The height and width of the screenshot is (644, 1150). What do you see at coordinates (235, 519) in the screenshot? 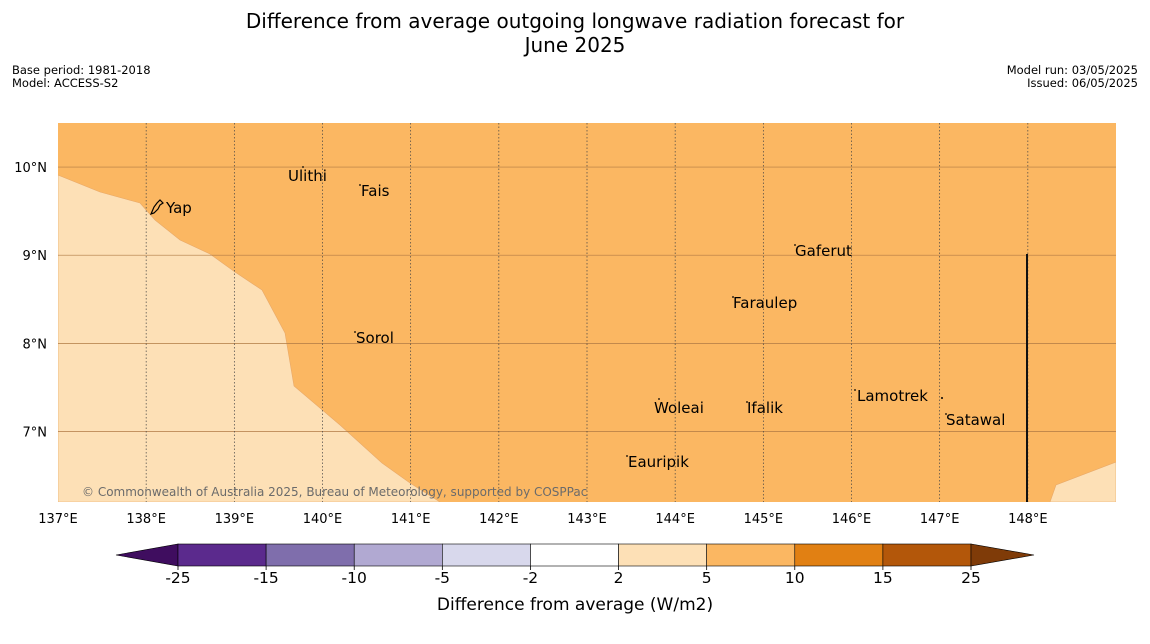
I see `lon-tick-label: 139°E` at bounding box center [235, 519].